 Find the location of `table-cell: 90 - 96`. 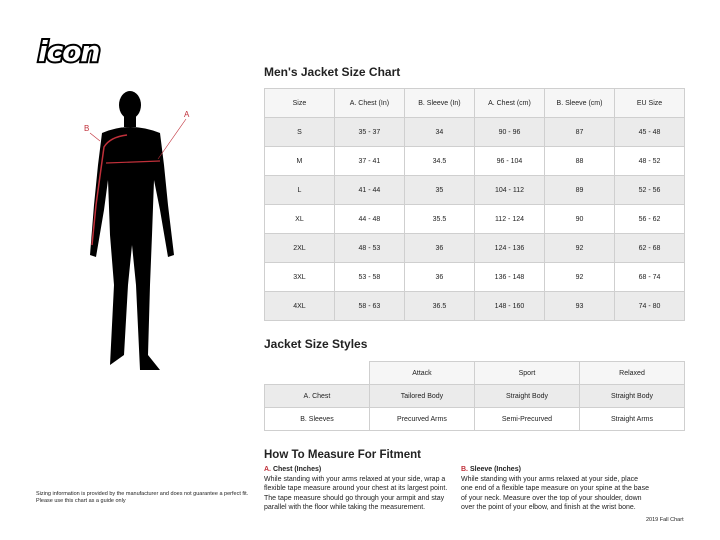

table-cell: 90 - 96 is located at coordinates (509, 132).